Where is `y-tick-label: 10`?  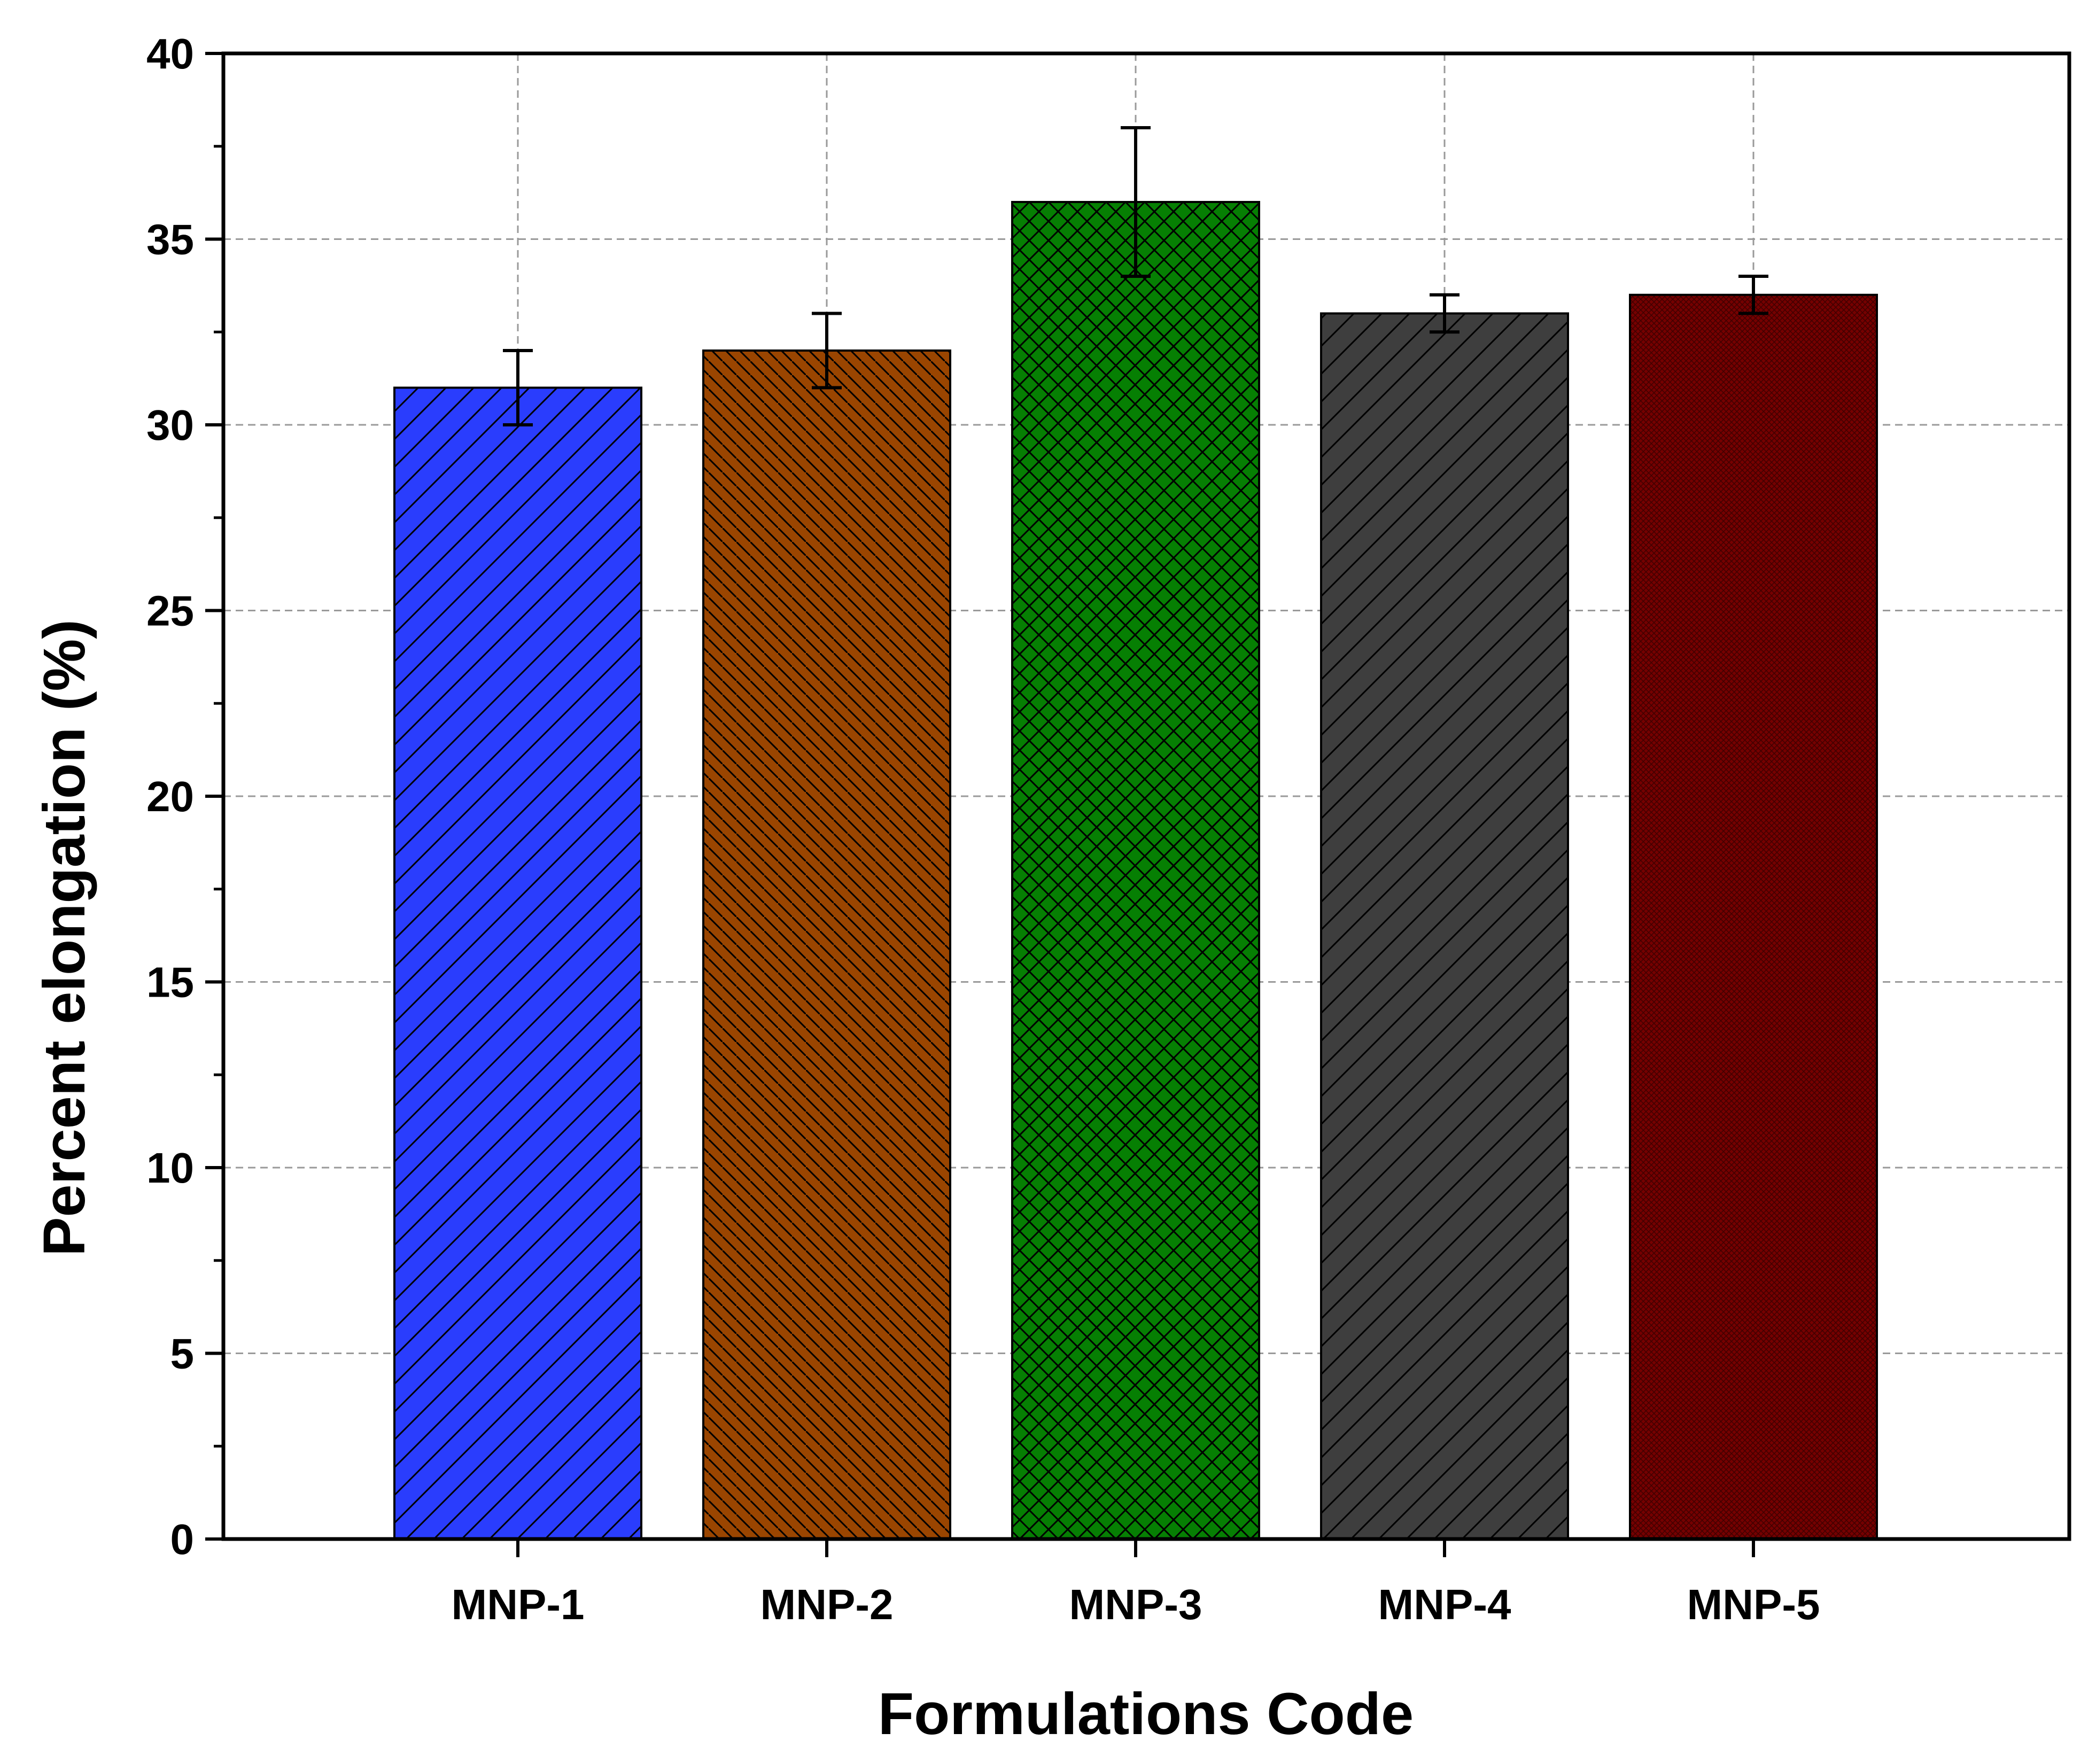 y-tick-label: 10 is located at coordinates (170, 1168).